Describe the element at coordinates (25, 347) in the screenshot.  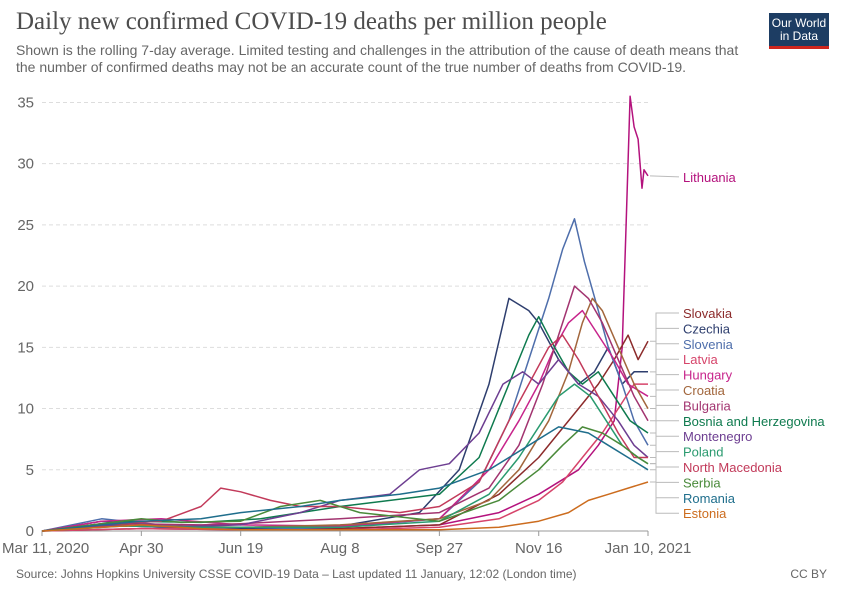
I see `y-tick-label: 15` at that location.